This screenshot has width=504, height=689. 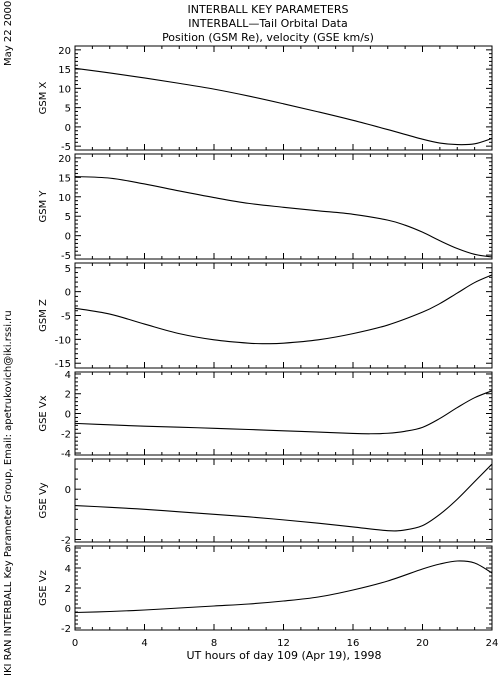 What do you see at coordinates (214, 643) in the screenshot?
I see `x-tick-label: 8` at bounding box center [214, 643].